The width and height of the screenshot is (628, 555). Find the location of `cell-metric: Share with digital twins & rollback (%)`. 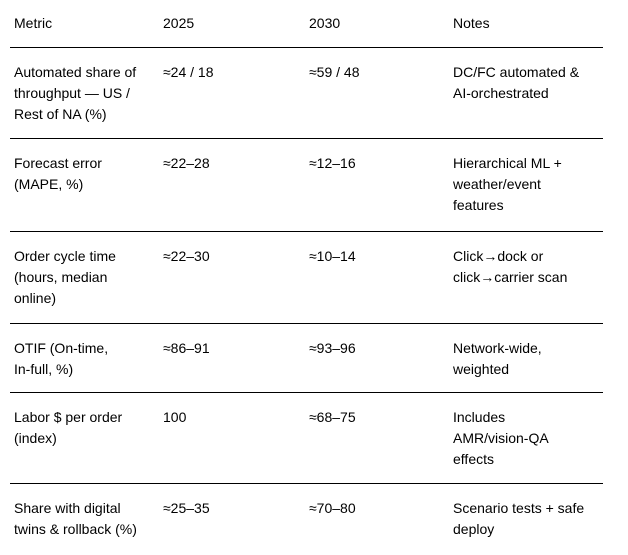

cell-metric: Share with digital twins & rollback (%) is located at coordinates (75, 518).